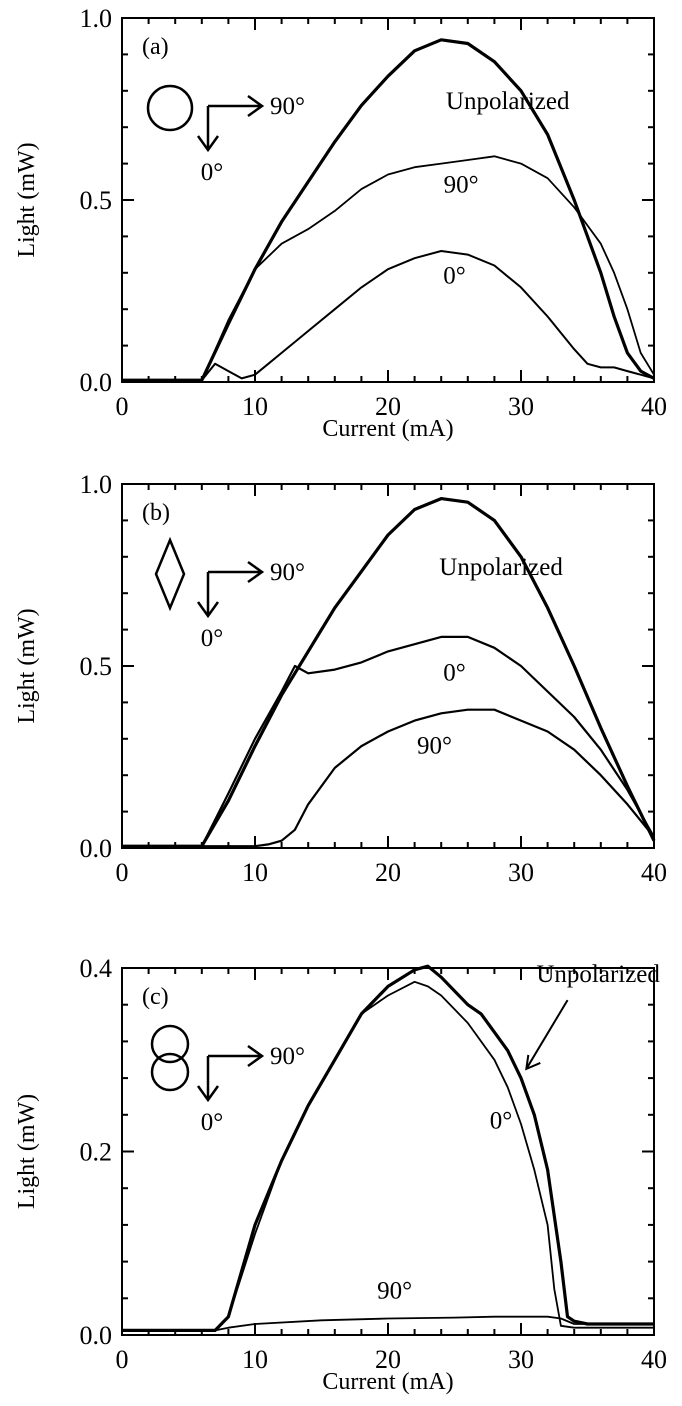 The height and width of the screenshot is (1406, 682). What do you see at coordinates (96, 1152) in the screenshot?
I see `y-tick-label: 0.2` at bounding box center [96, 1152].